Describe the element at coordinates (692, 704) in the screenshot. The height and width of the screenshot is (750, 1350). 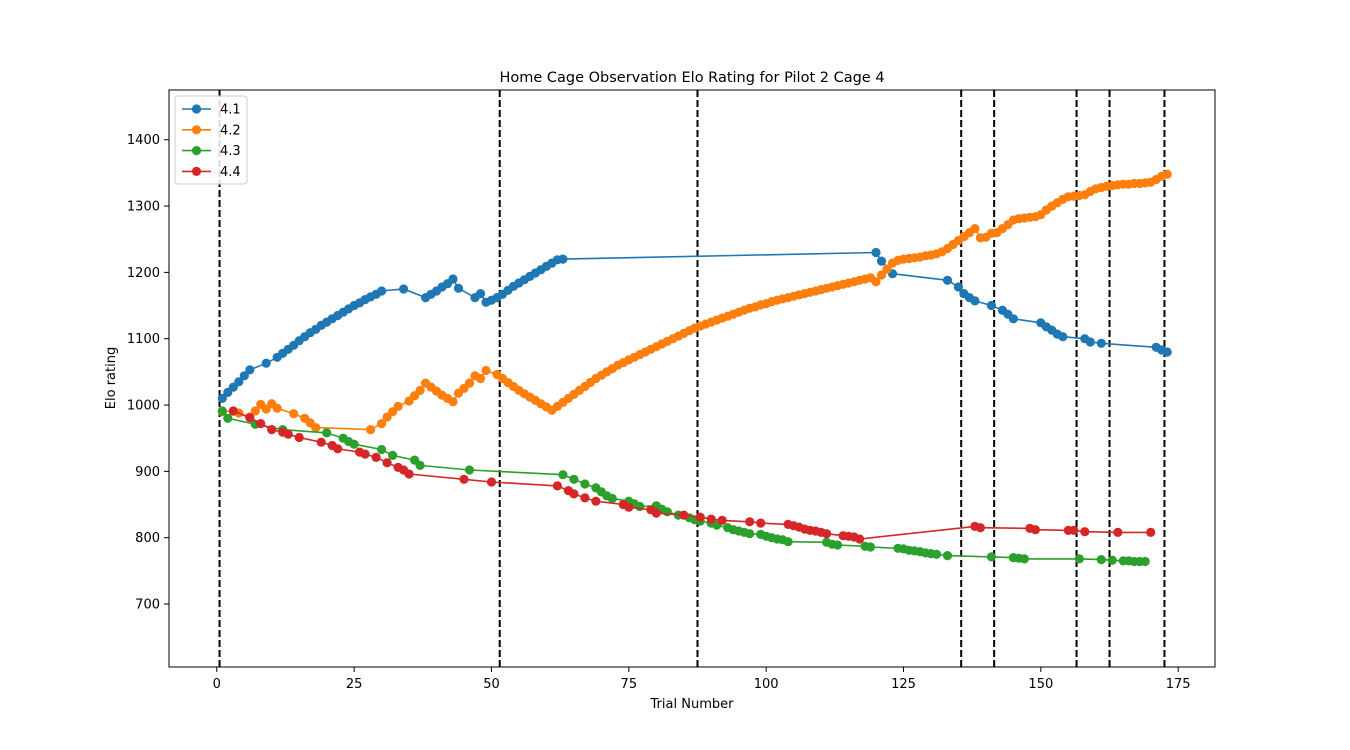
I see `x-axis-label: Trial Number` at that location.